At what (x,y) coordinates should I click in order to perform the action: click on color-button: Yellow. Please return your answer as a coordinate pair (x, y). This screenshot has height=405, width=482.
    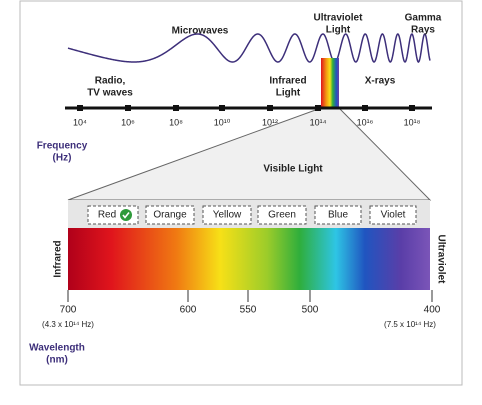
    Looking at the image, I should click on (227, 215).